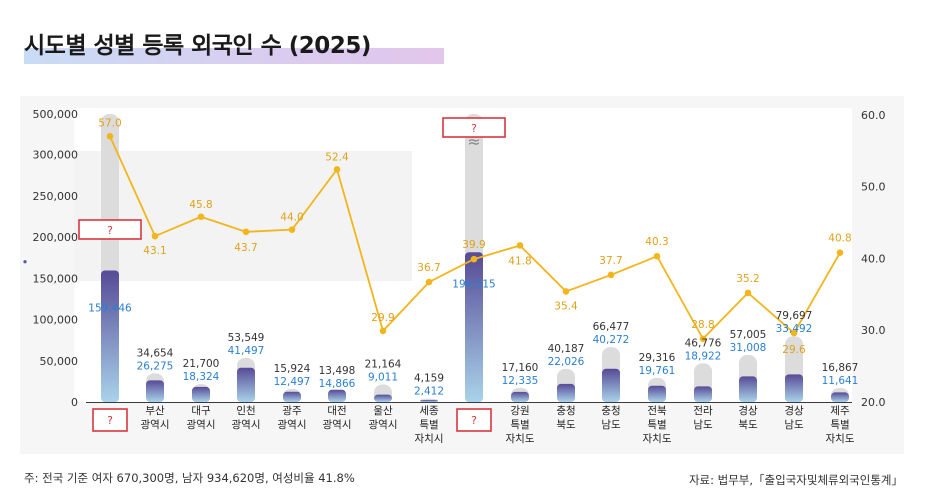  What do you see at coordinates (873, 187) in the screenshot?
I see `right-tick-label: 50.0` at bounding box center [873, 187].